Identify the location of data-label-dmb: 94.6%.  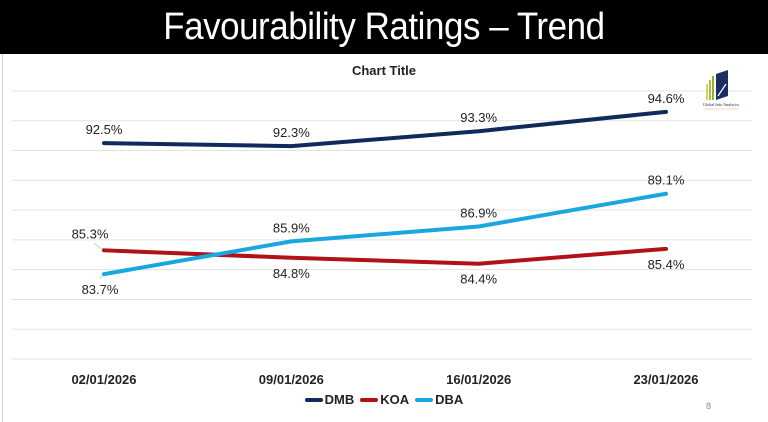
(666, 98).